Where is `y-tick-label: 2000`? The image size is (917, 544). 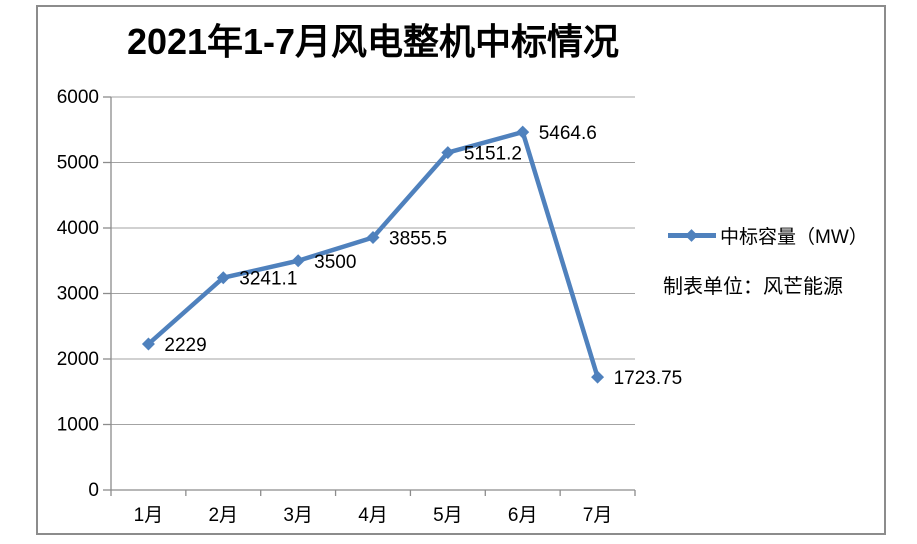
y-tick-label: 2000 is located at coordinates (78, 359).